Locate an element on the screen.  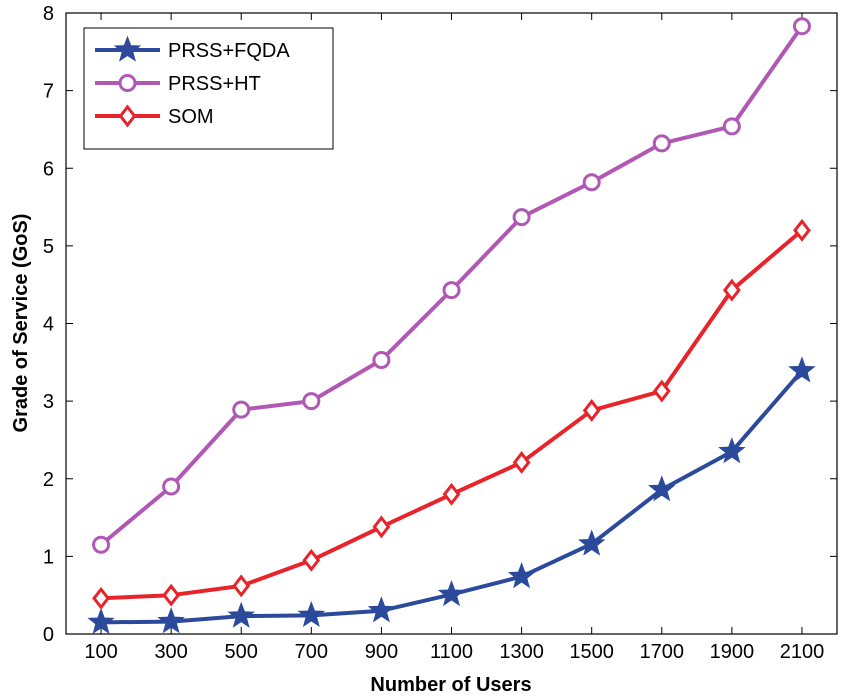
x-tick-label: 700 is located at coordinates (311, 652).